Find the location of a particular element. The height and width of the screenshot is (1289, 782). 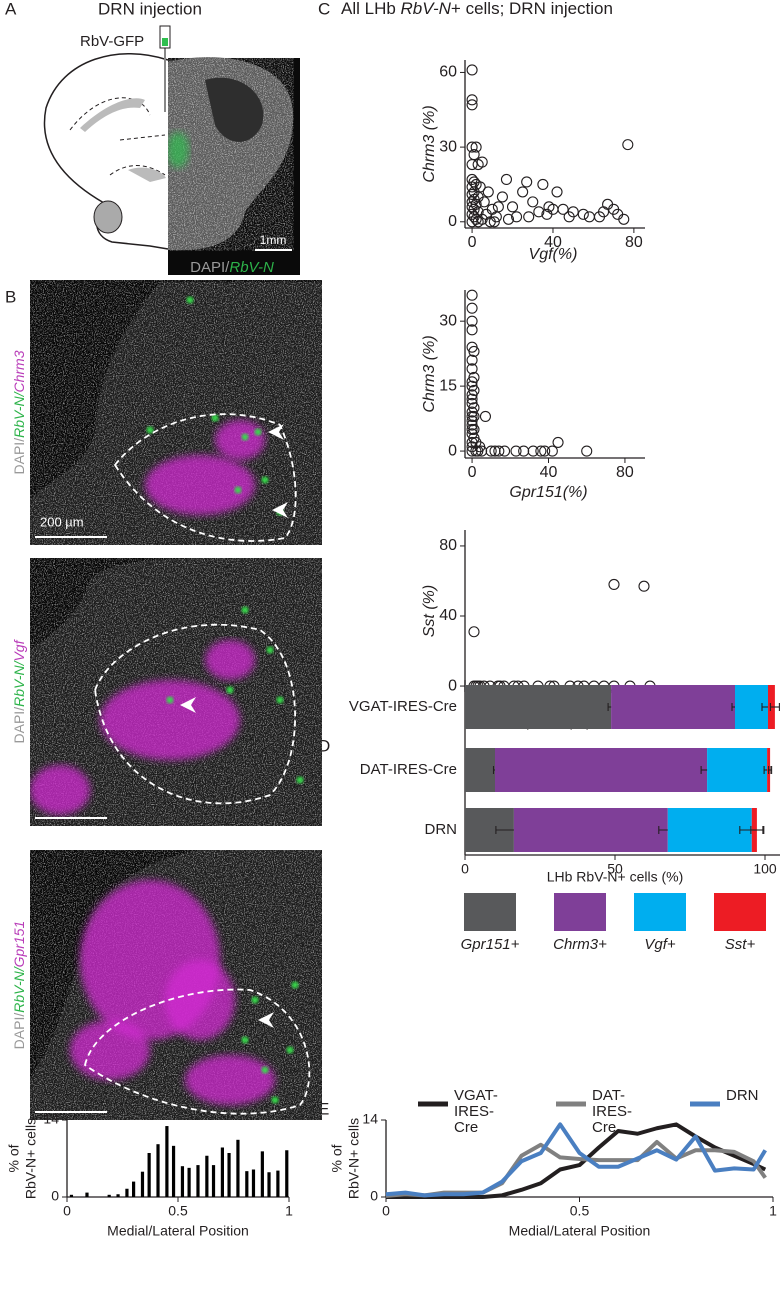

y-tick-label: 15 is located at coordinates (448, 385).